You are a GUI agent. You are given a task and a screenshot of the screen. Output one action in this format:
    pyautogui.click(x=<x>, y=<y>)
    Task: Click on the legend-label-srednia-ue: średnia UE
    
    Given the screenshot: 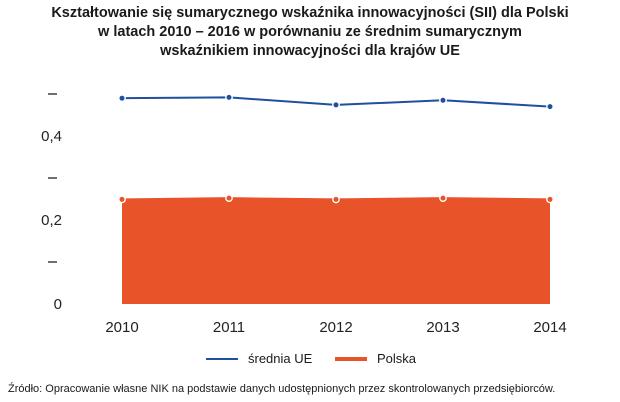 What is the action you would take?
    pyautogui.click(x=280, y=358)
    